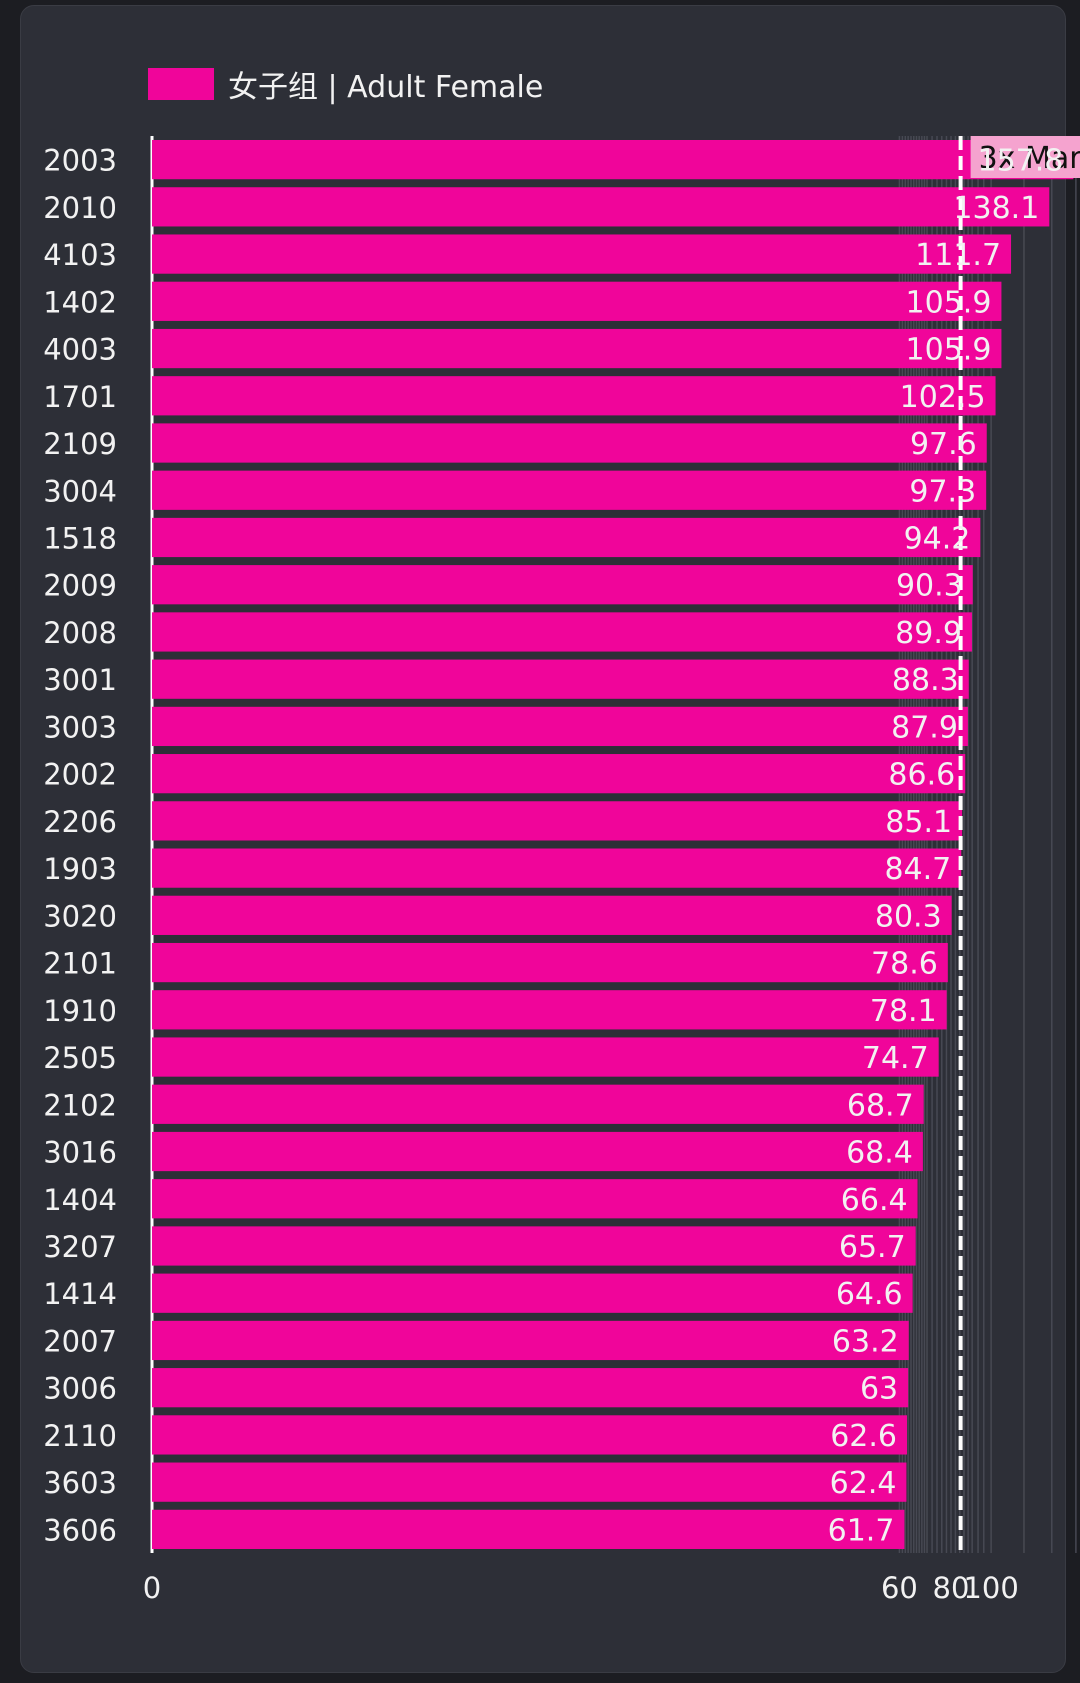  Describe the element at coordinates (925, 680) in the screenshot. I see `value-label: 88.3` at that location.